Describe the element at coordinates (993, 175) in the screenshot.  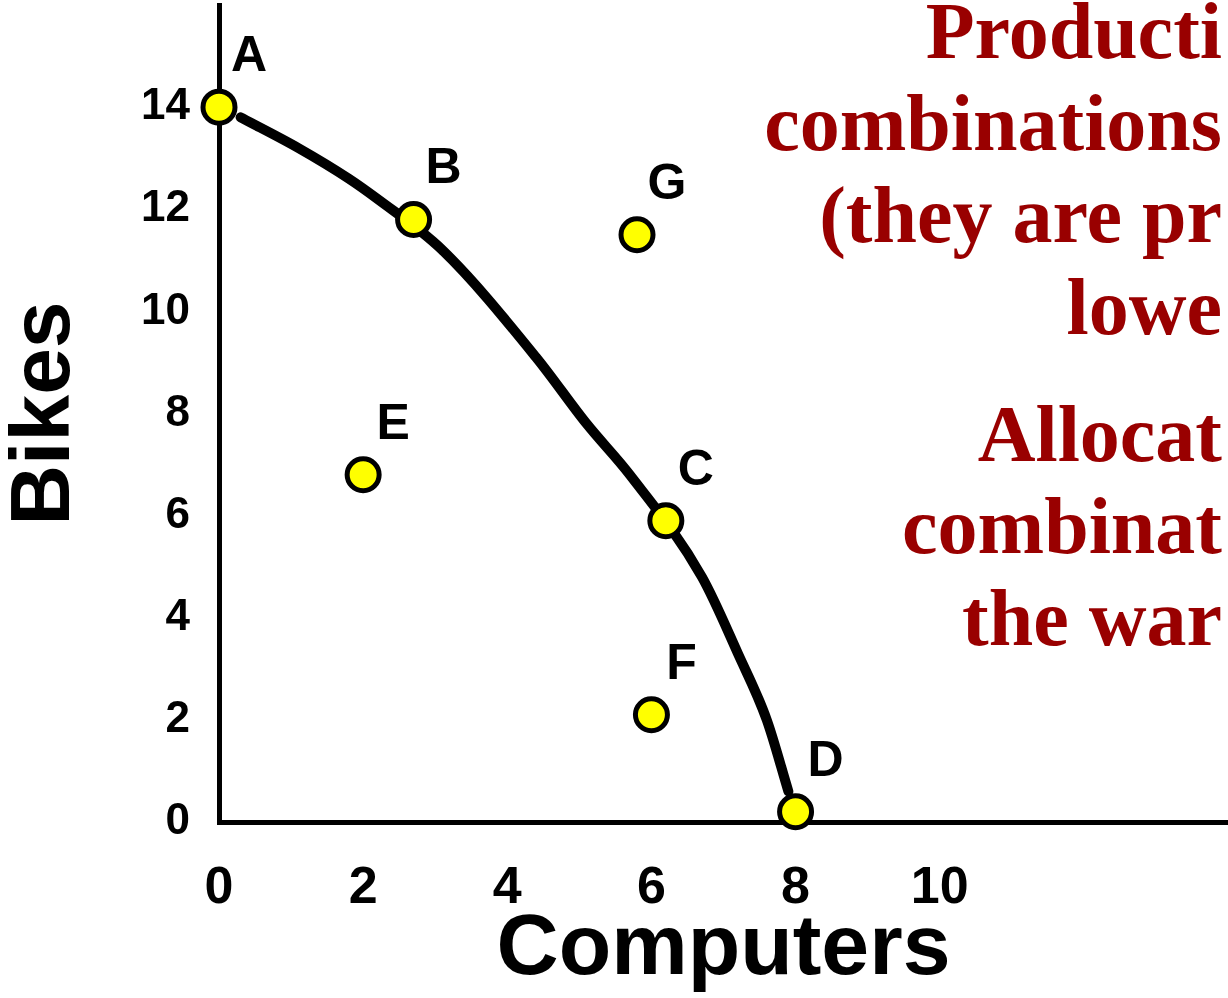
I see `annotation: Producti combinations (they are pr lowe` at that location.